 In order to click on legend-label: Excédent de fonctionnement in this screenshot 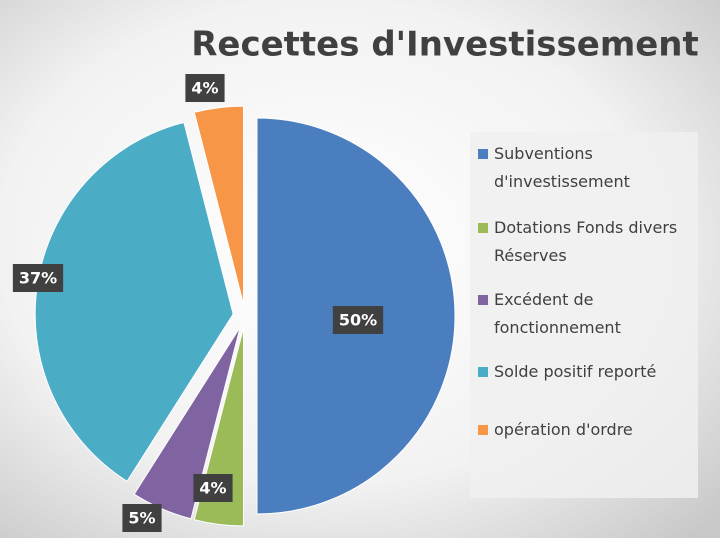, I will do `click(557, 313)`.